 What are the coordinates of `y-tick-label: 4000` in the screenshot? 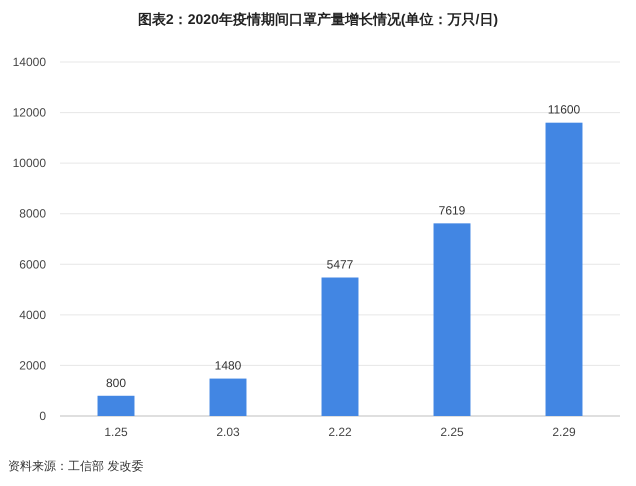 It's located at (32, 315).